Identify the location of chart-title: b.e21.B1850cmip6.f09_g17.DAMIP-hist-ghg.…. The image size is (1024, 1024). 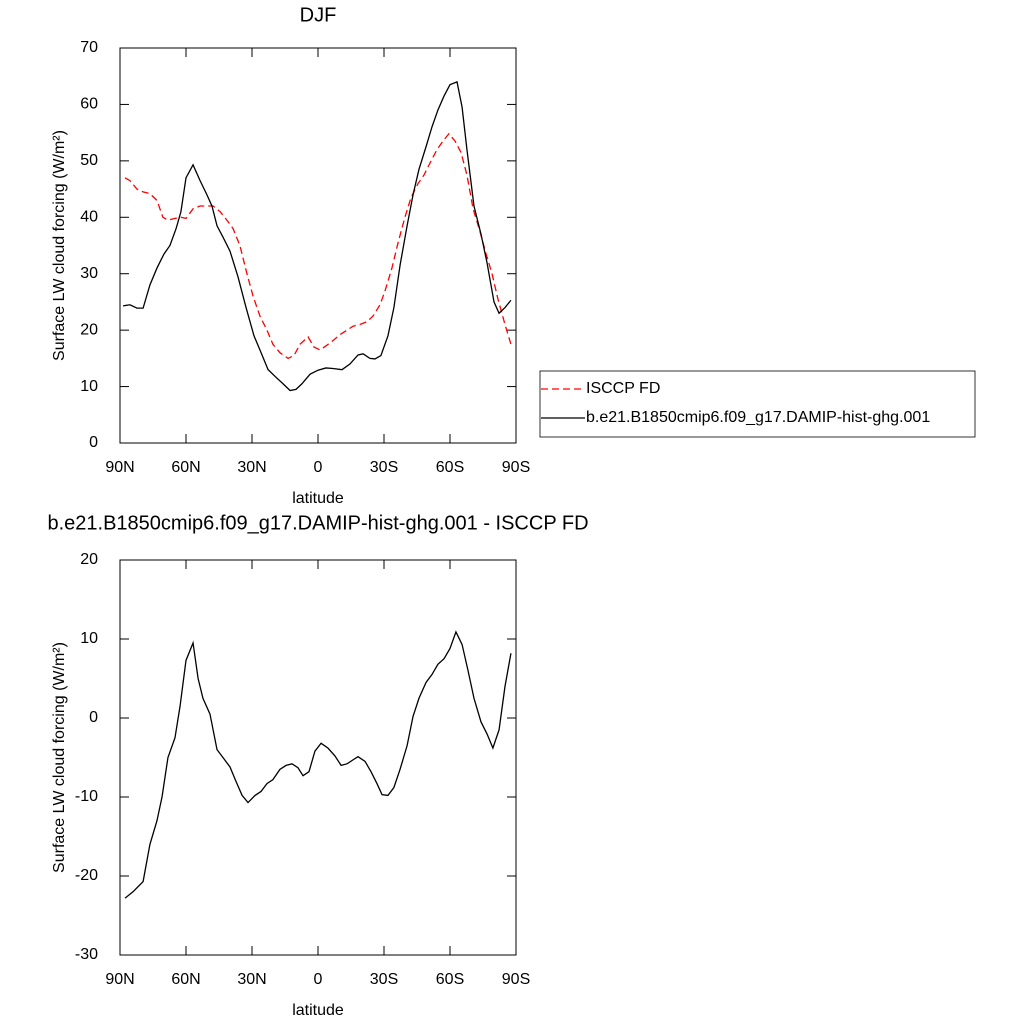
(317, 523).